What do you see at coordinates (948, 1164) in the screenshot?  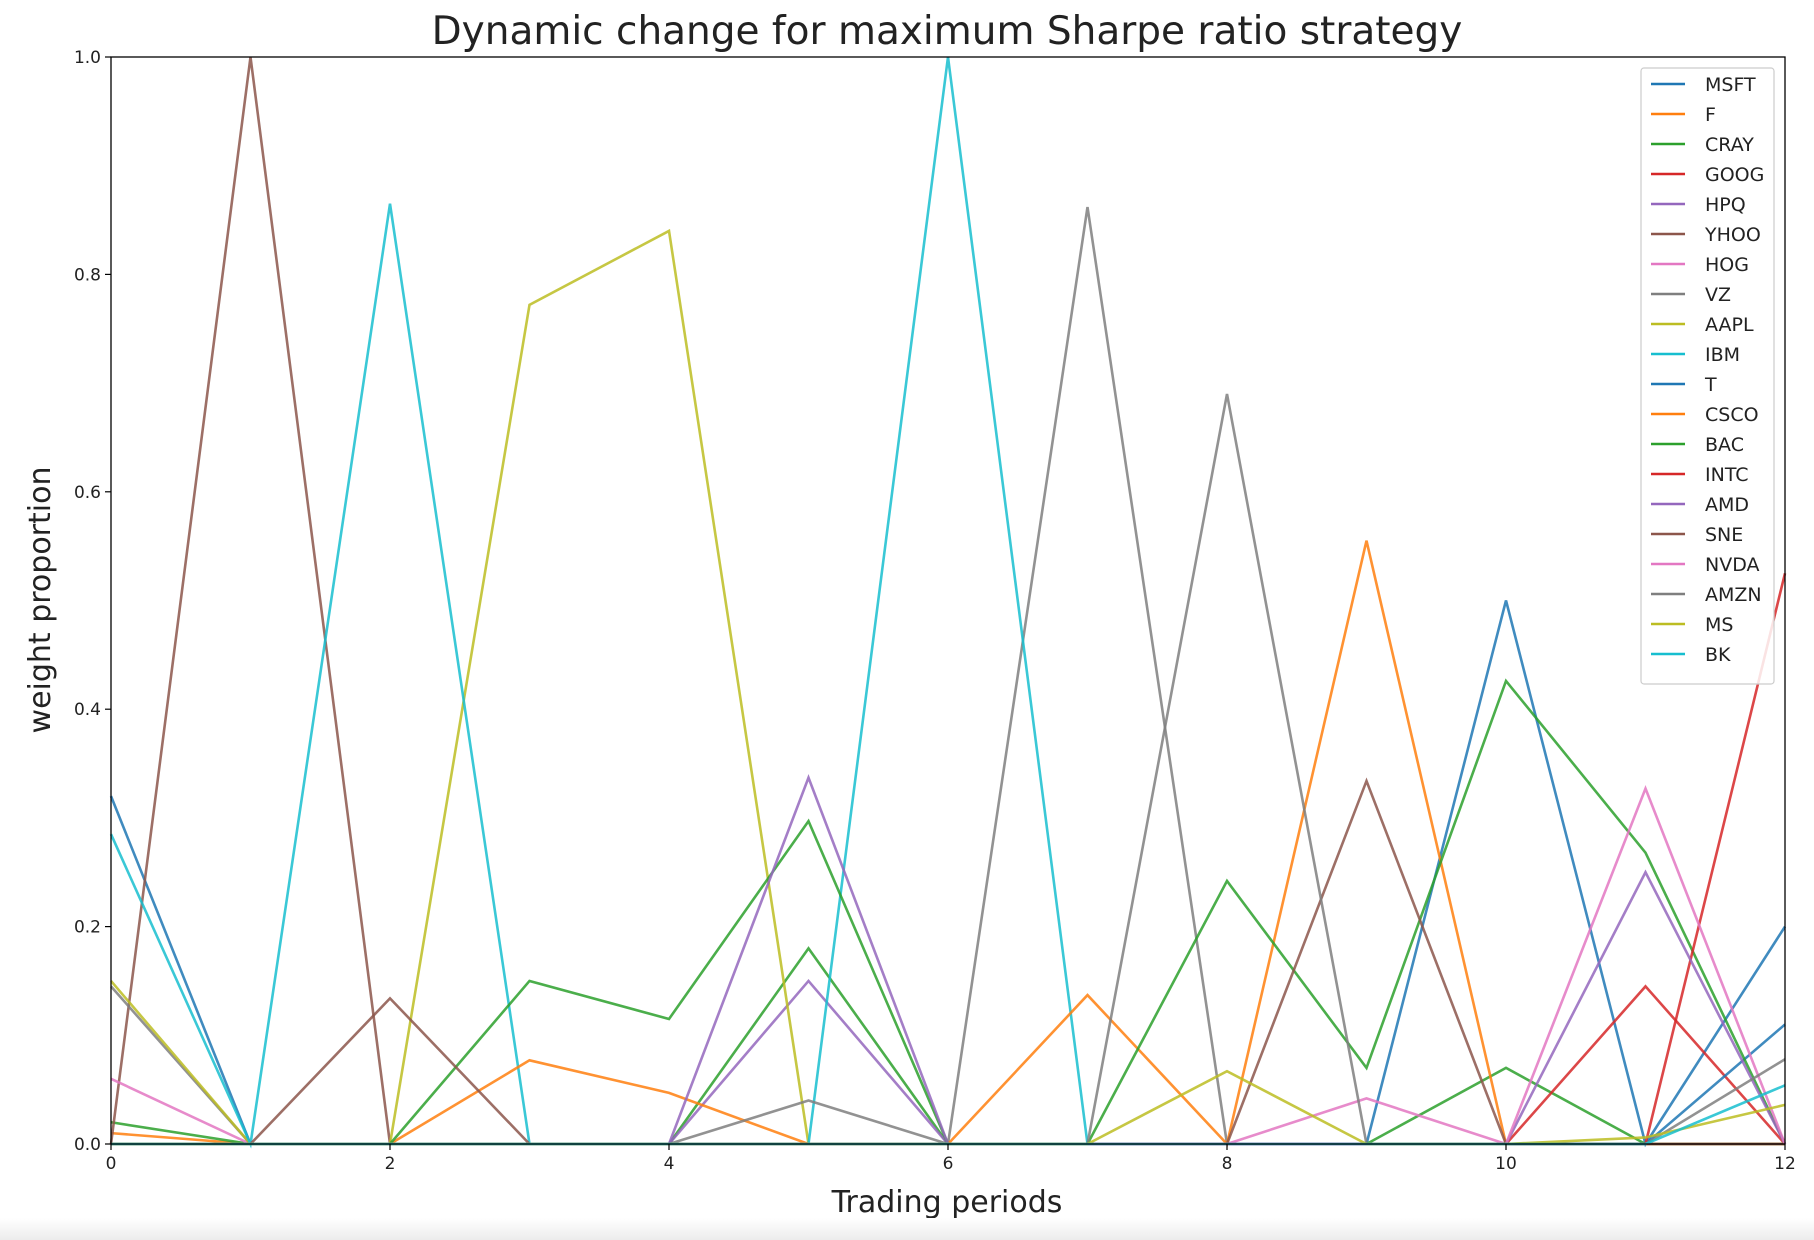 I see `x-tick-label: 6` at bounding box center [948, 1164].